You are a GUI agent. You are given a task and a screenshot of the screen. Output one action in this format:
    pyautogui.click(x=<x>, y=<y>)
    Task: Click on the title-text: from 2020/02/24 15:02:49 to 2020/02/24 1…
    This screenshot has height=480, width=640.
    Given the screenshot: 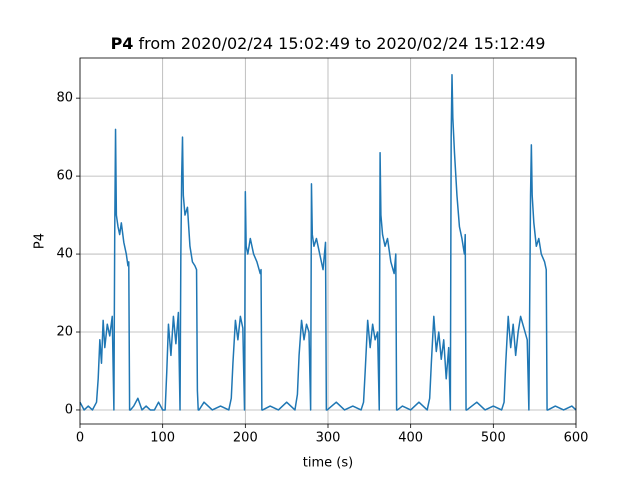 What is the action you would take?
    pyautogui.click(x=342, y=43)
    